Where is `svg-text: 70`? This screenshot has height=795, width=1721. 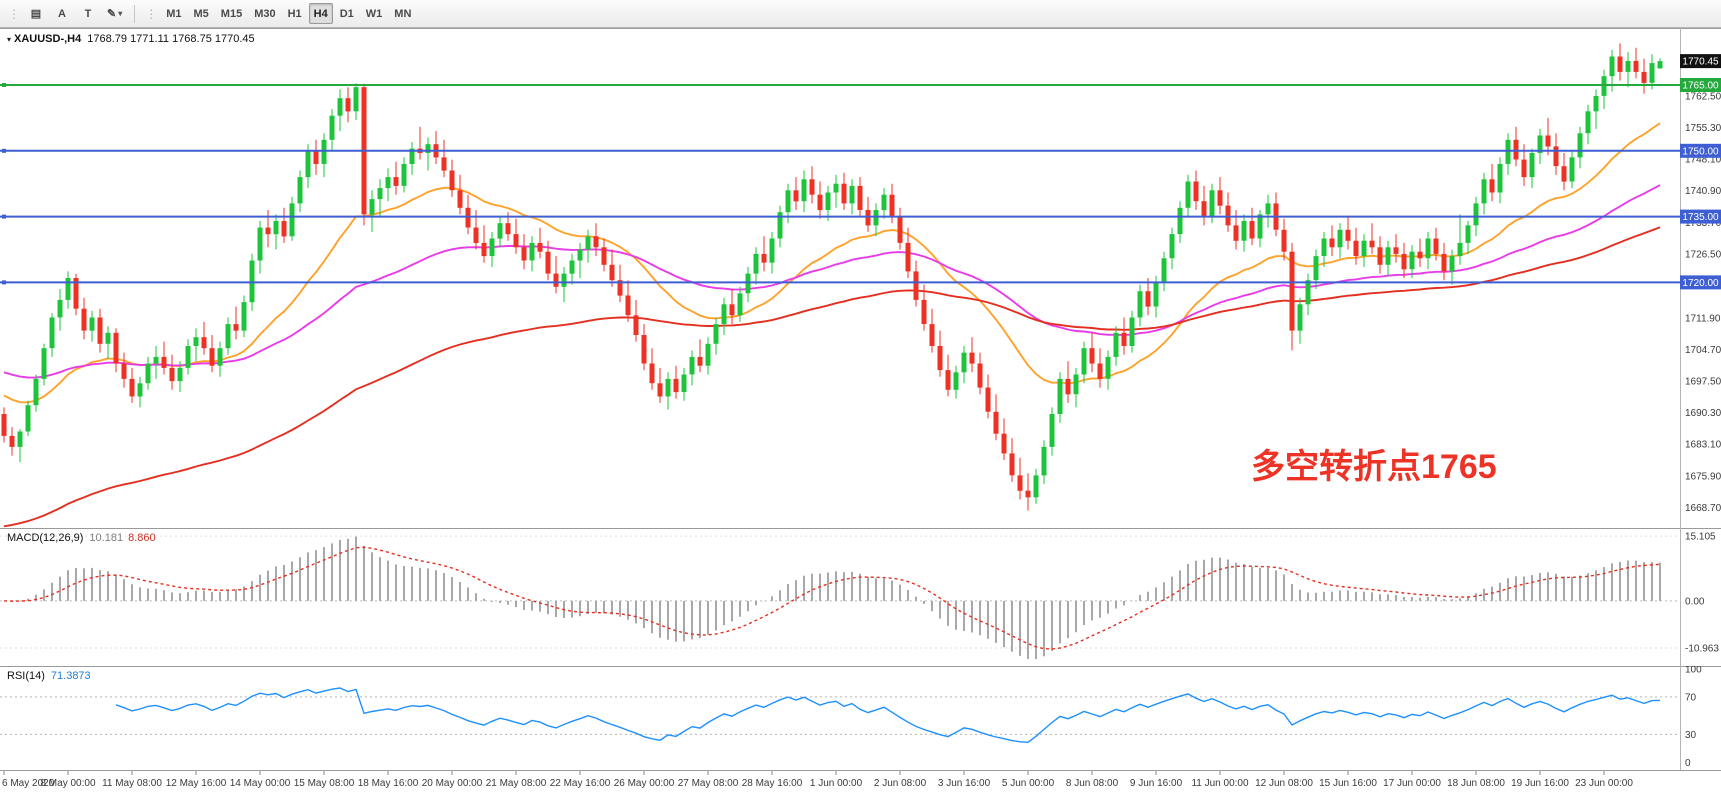 svg-text: 70 is located at coordinates (1691, 697).